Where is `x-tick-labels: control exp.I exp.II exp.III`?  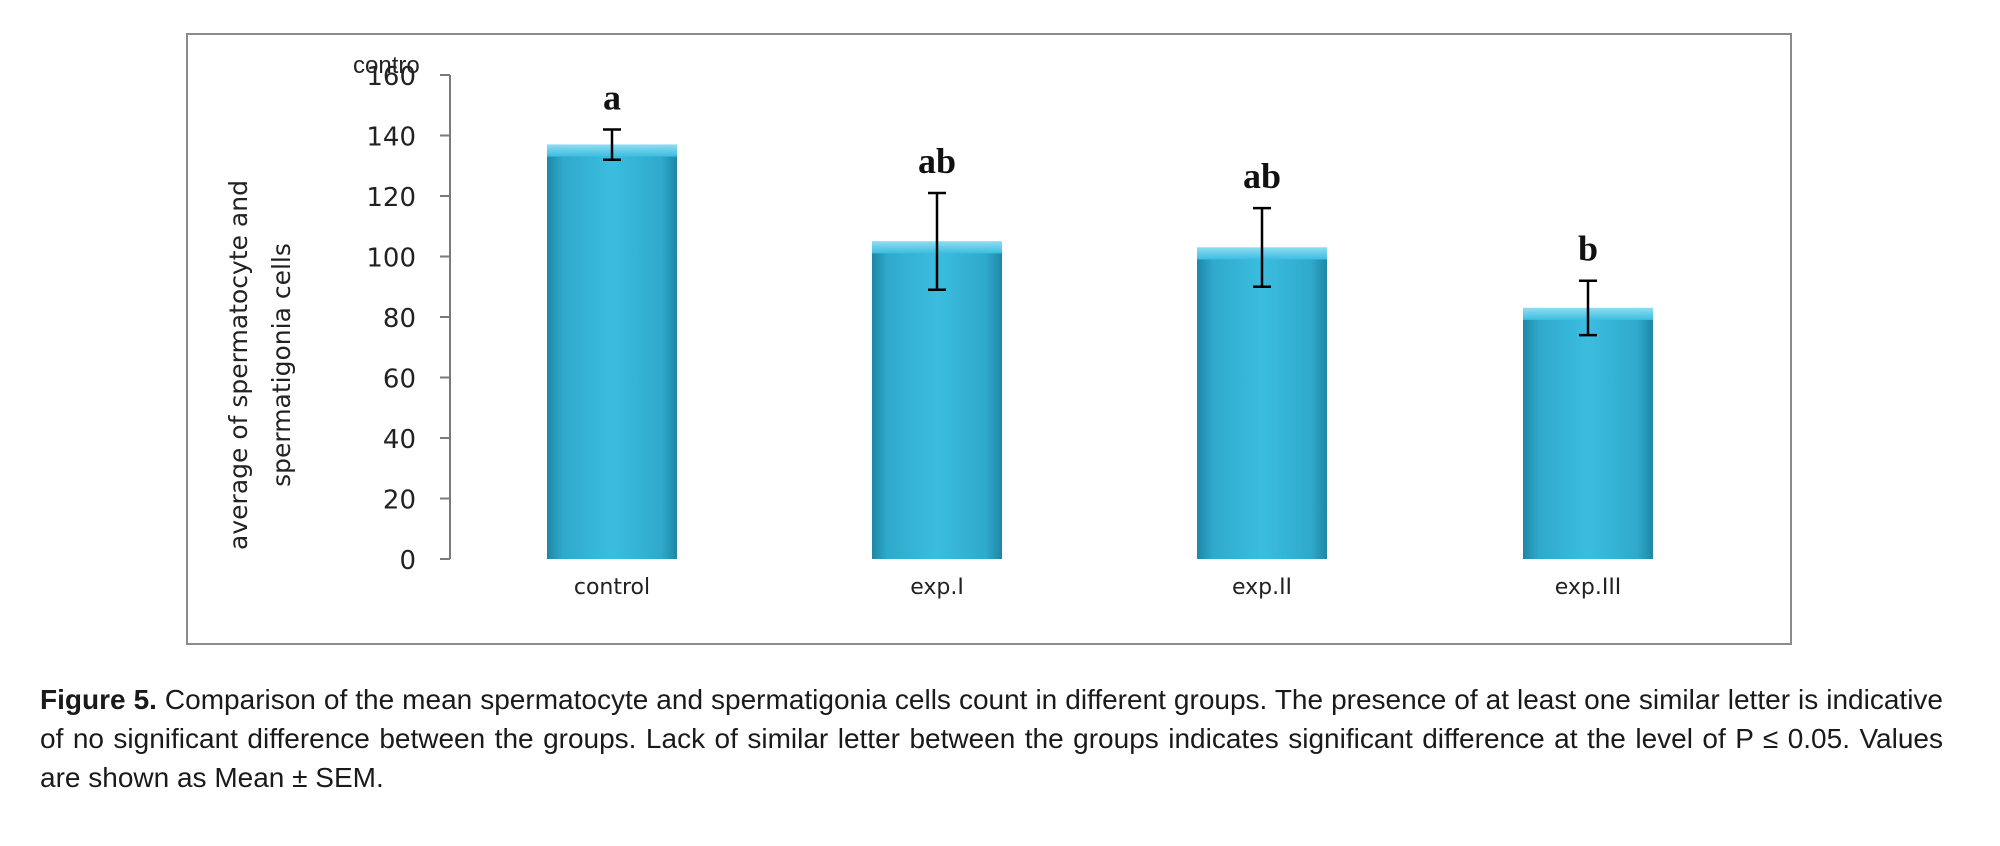 x-tick-labels: control exp.I exp.II exp.III is located at coordinates (1097, 587).